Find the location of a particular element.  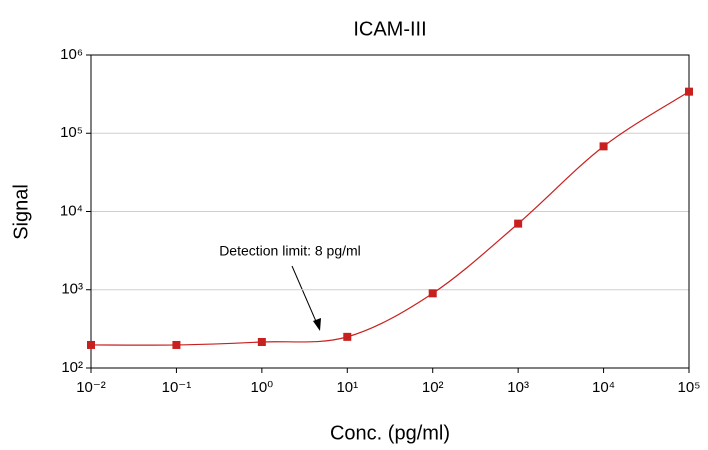

y-tick-label: 10⁵ is located at coordinates (71, 132).